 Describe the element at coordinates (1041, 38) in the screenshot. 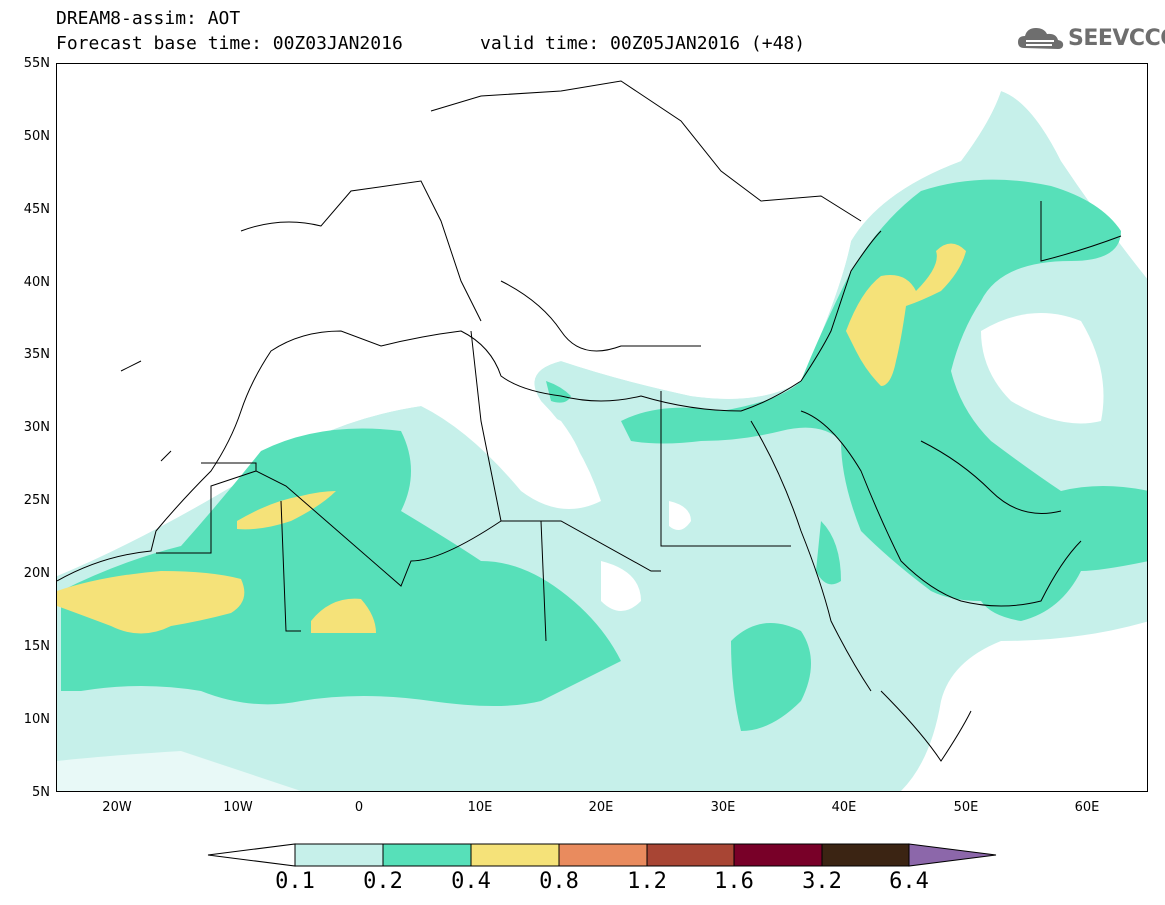

I see `cloud-logo-icon` at that location.